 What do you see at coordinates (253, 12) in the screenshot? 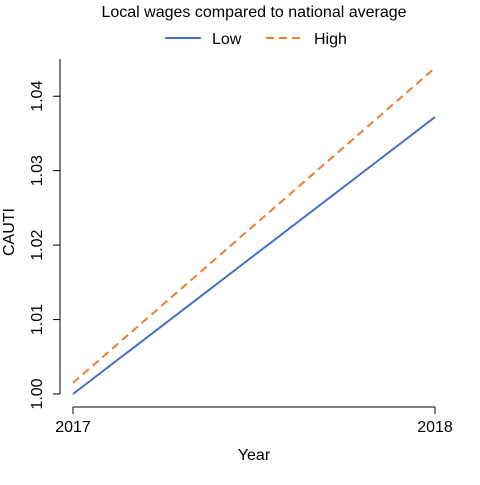
I see `chart-title: Local wages compared to national average` at bounding box center [253, 12].